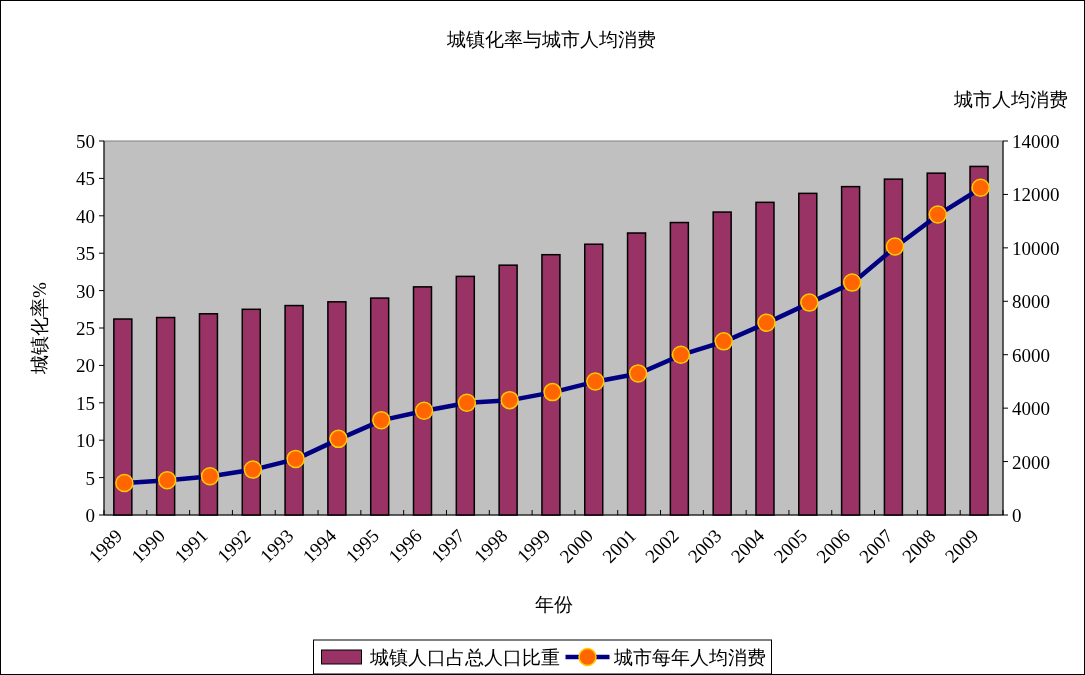 Image resolution: width=1085 pixels, height=675 pixels. I want to click on y-tick-label: 45, so click(85, 179).